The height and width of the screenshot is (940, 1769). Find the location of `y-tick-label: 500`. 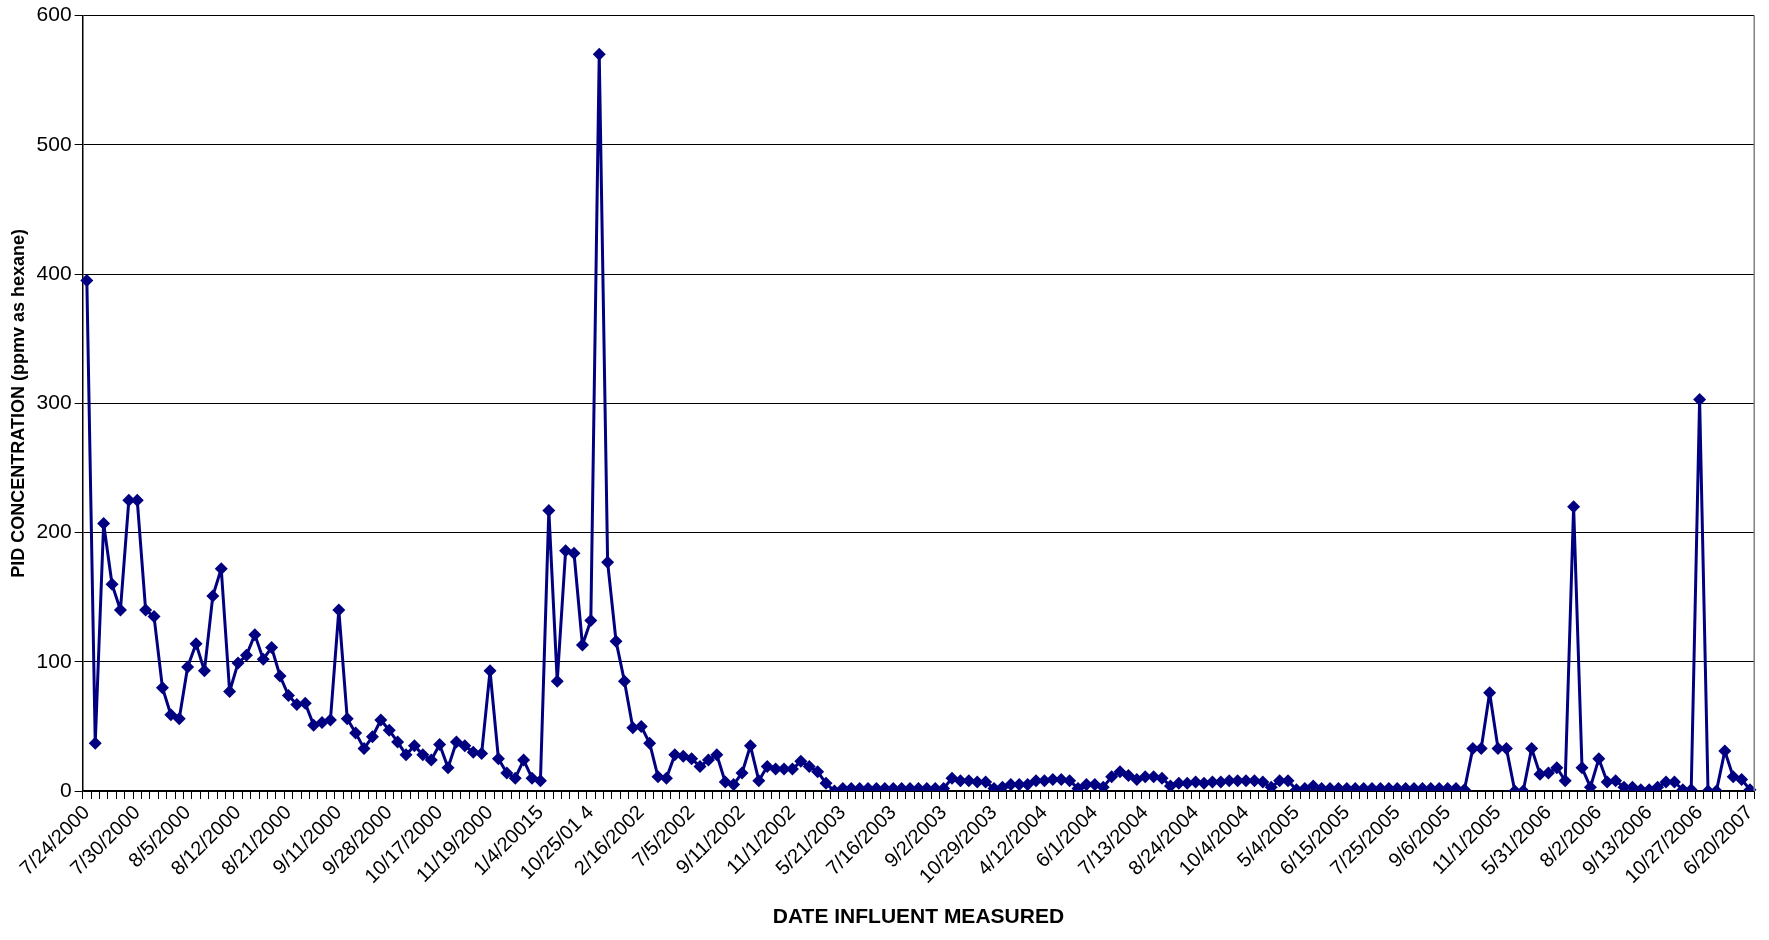

y-tick-label: 500 is located at coordinates (54, 143).